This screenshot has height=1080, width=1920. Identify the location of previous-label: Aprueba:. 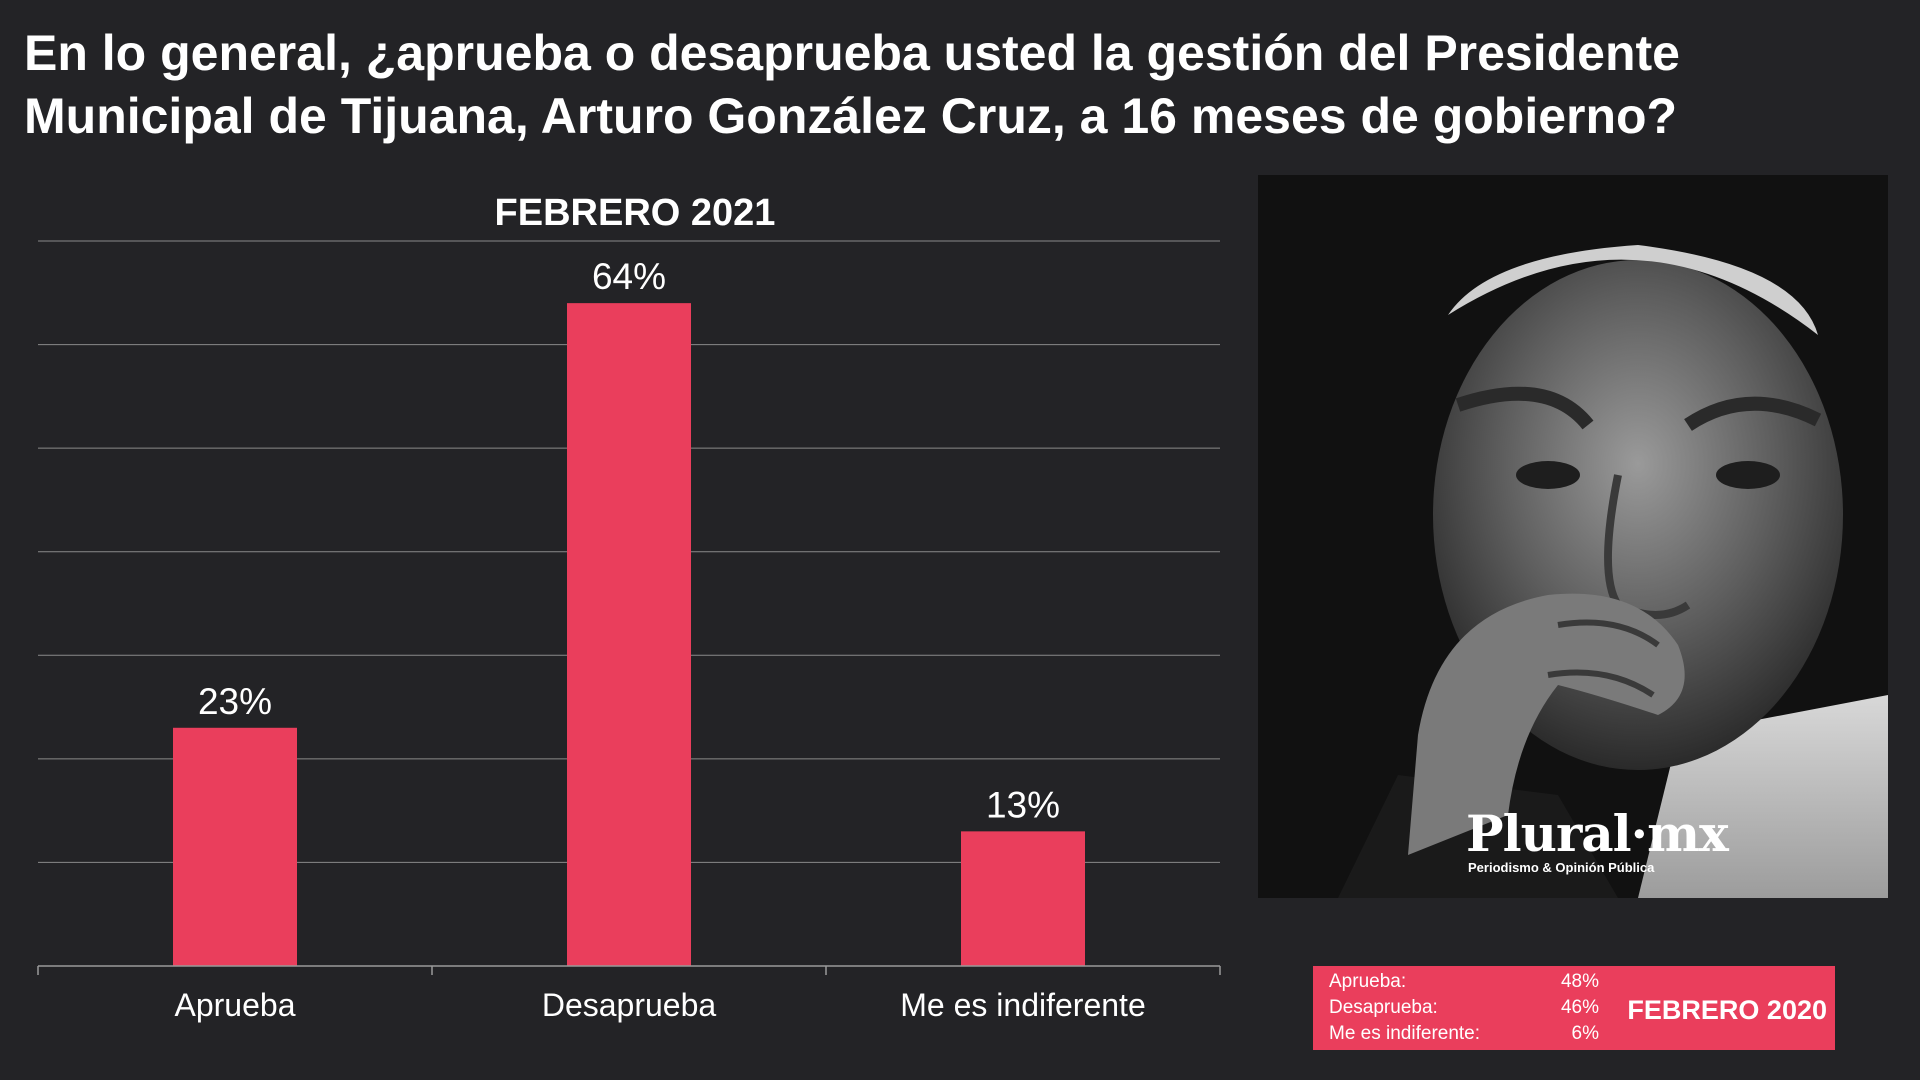
(1368, 981).